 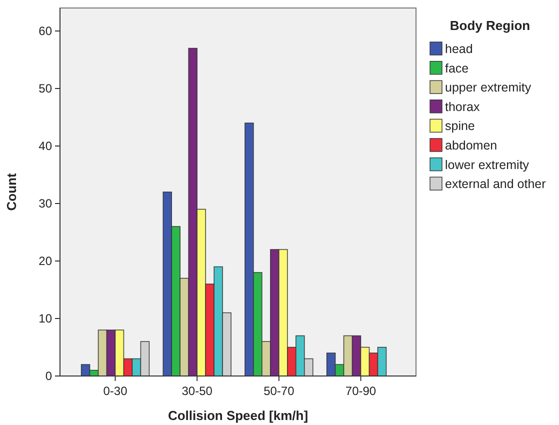 I want to click on x-tick-label: 50-70, so click(x=279, y=391).